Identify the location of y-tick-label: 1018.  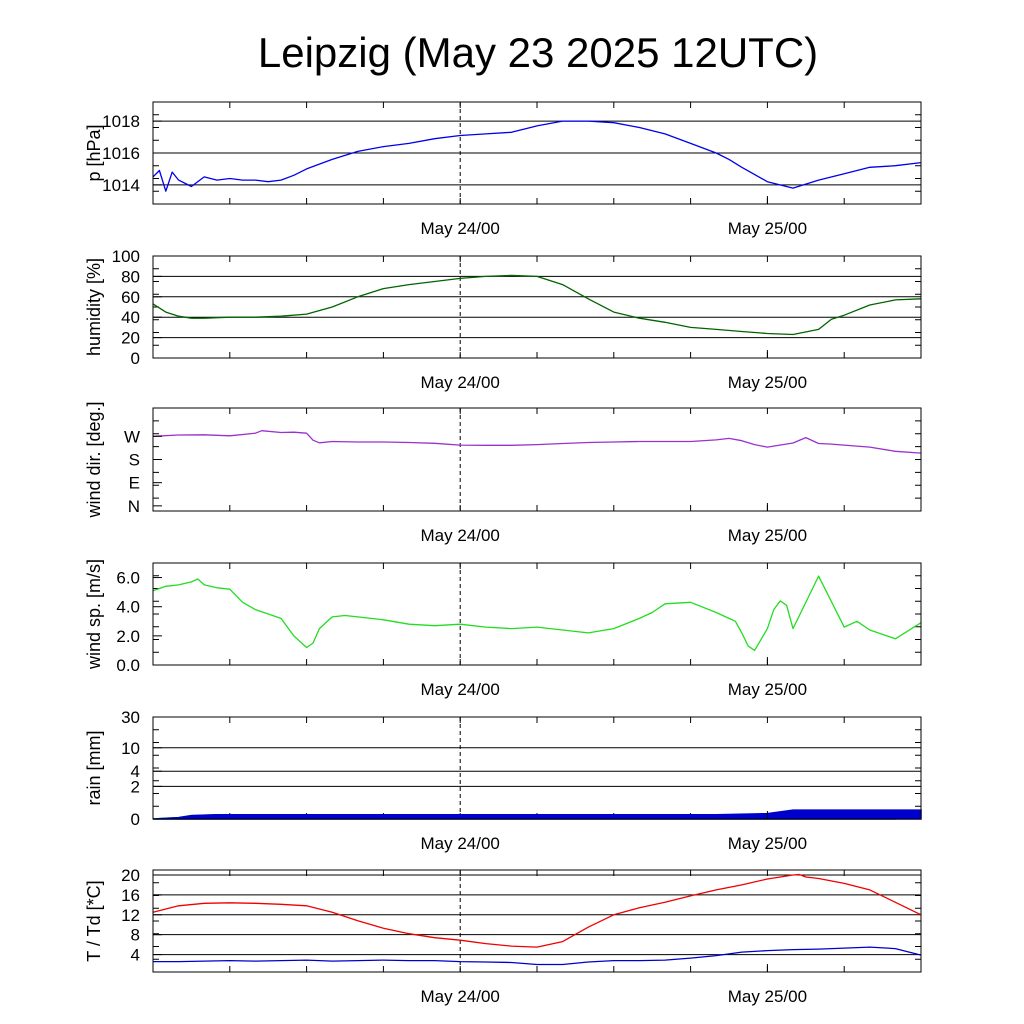
(121, 121).